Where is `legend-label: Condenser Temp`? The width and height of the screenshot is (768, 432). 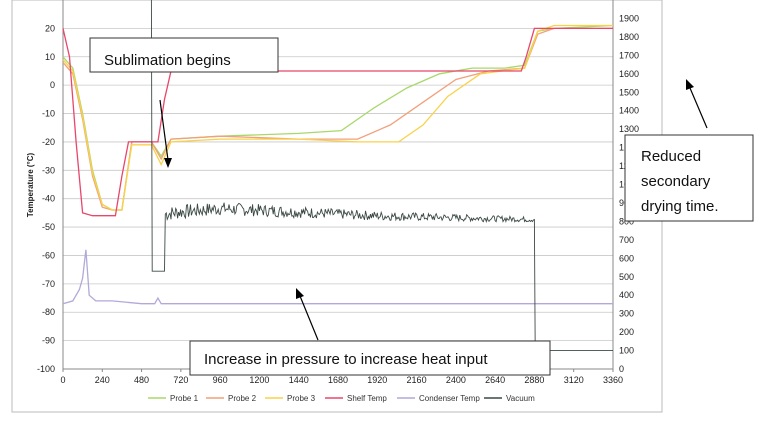 legend-label: Condenser Temp is located at coordinates (449, 398).